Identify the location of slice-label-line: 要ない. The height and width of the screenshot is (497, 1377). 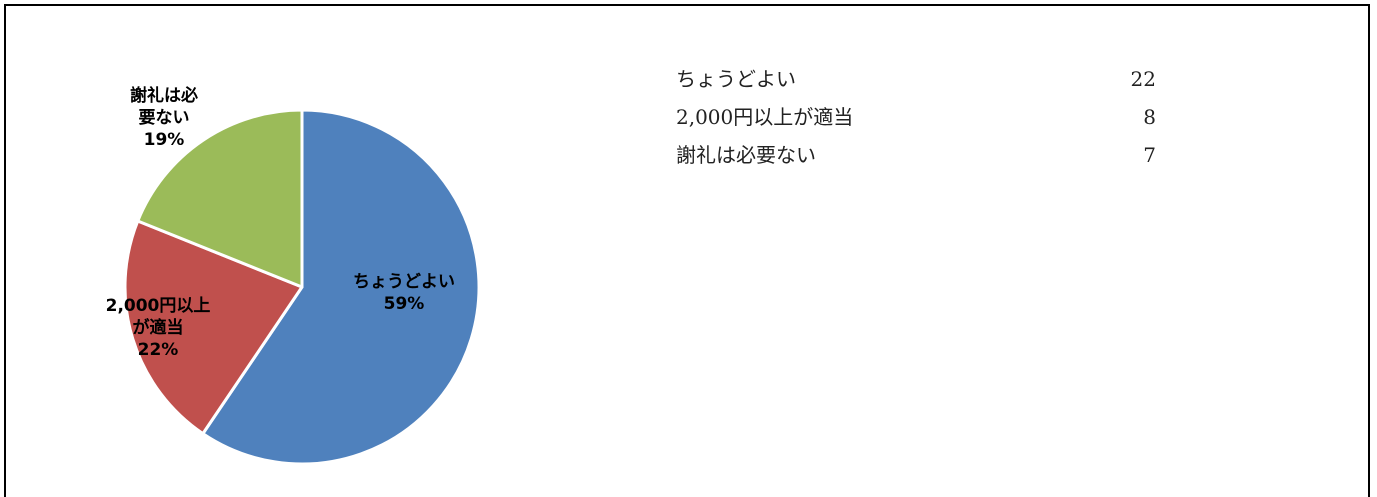
(164, 118).